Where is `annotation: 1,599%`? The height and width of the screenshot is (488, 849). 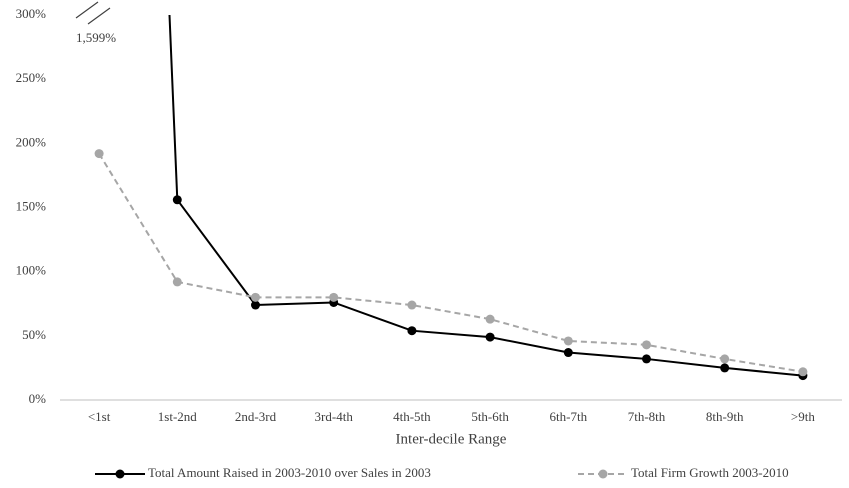
annotation: 1,599% is located at coordinates (96, 37).